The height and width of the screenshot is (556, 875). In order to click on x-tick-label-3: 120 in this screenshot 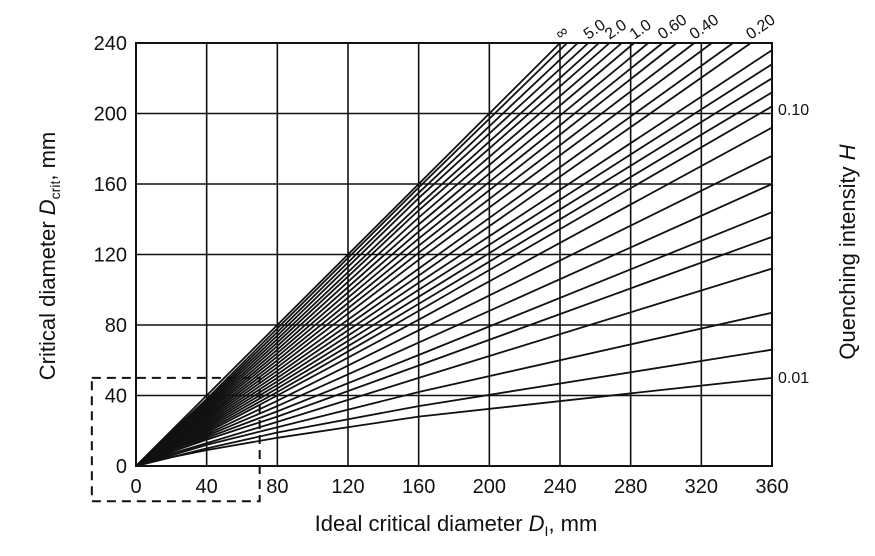, I will do `click(347, 487)`.